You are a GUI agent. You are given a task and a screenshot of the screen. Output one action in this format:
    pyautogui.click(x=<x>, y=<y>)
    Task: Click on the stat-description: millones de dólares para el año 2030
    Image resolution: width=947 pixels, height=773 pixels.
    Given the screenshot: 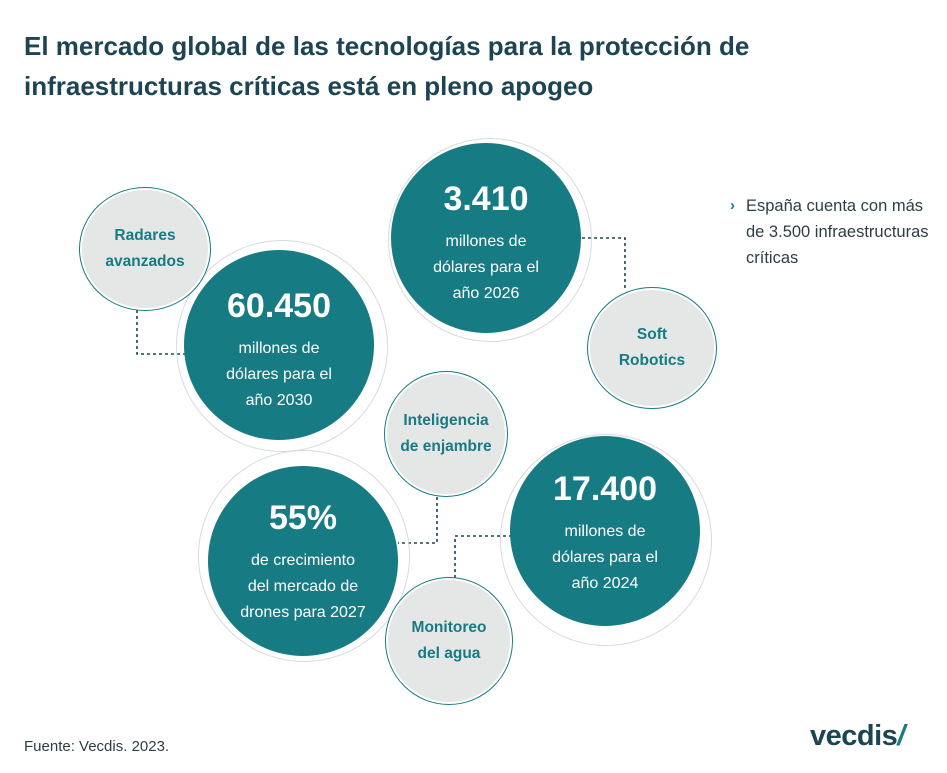 What is the action you would take?
    pyautogui.click(x=279, y=374)
    